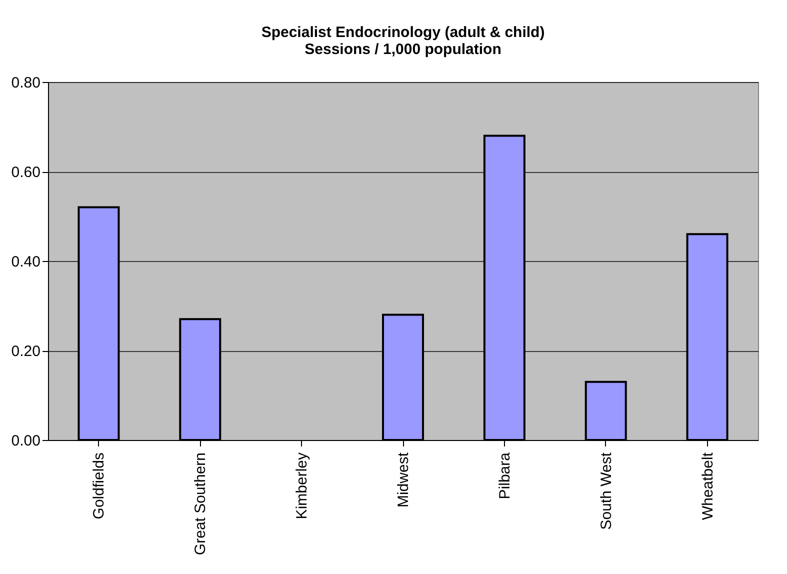 This screenshot has width=787, height=574. What do you see at coordinates (403, 49) in the screenshot?
I see `chart-subtitle: Sessions / 1,000 population` at bounding box center [403, 49].